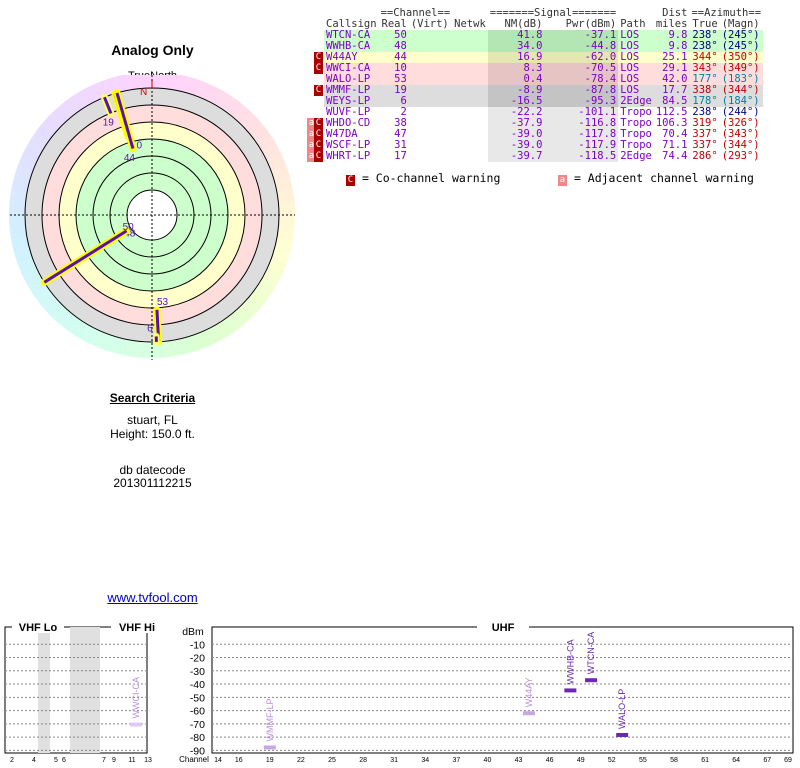  Describe the element at coordinates (104, 760) in the screenshot. I see `x-tick-label: 7` at that location.